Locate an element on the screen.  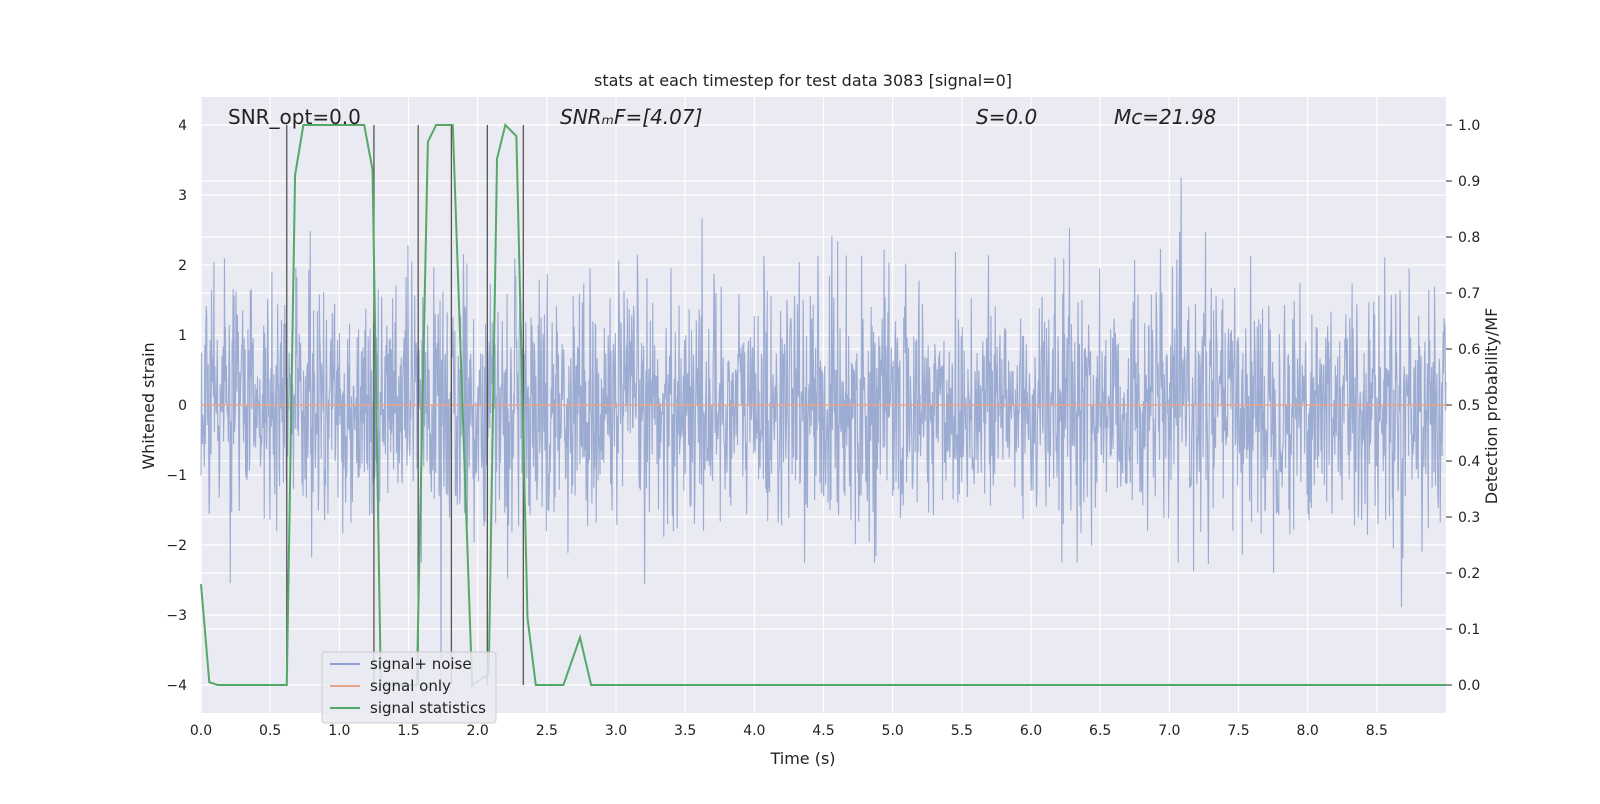
y-tick-label-right: 0.7 is located at coordinates (1469, 294).